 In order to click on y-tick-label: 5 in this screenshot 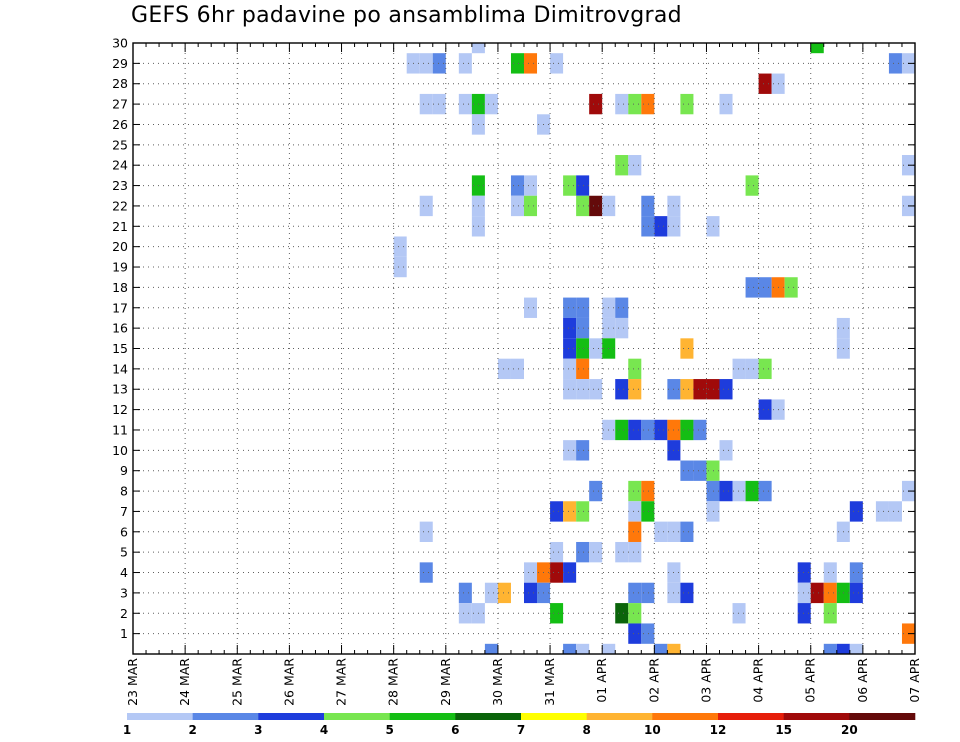, I will do `click(124, 552)`.